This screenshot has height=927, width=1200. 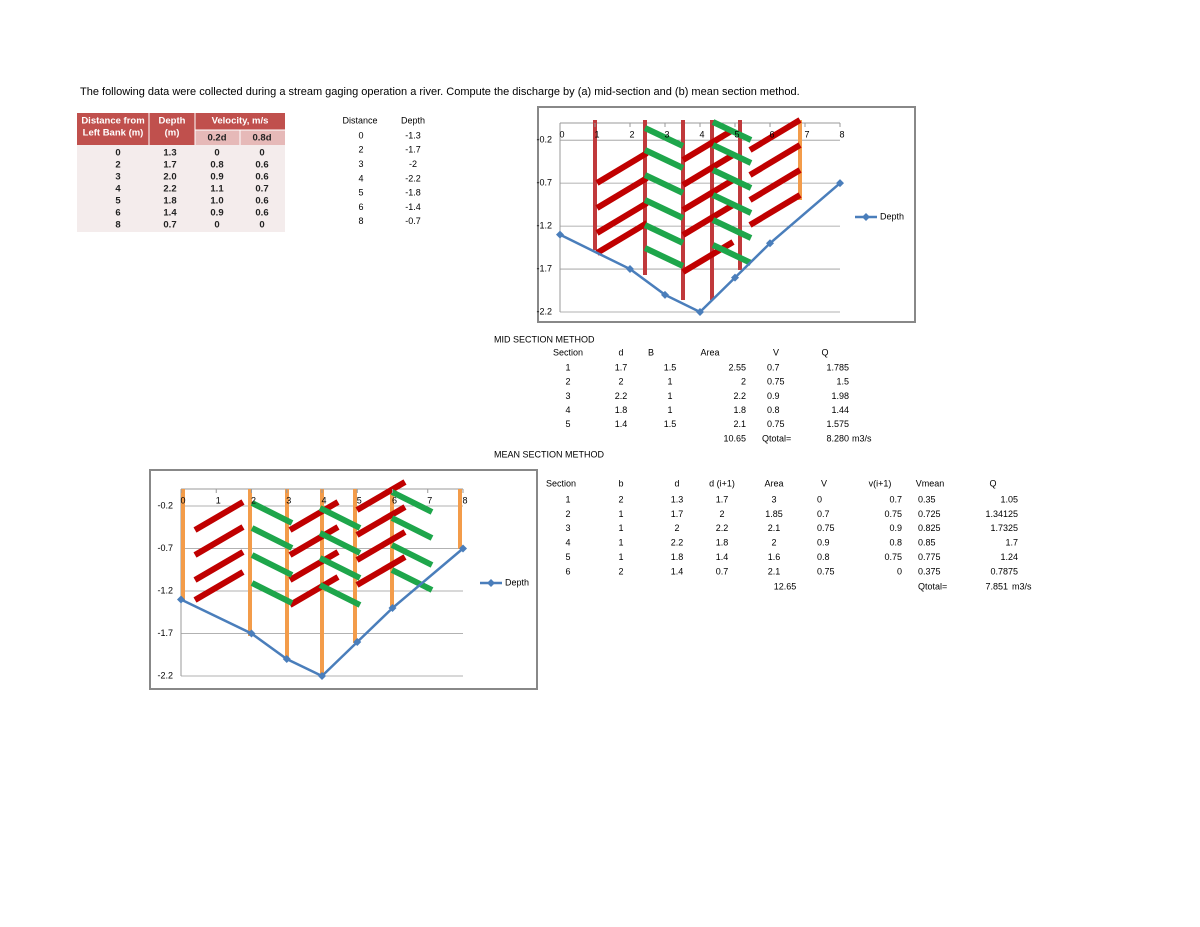 What do you see at coordinates (774, 571) in the screenshot?
I see `table-cell: 2.1` at bounding box center [774, 571].